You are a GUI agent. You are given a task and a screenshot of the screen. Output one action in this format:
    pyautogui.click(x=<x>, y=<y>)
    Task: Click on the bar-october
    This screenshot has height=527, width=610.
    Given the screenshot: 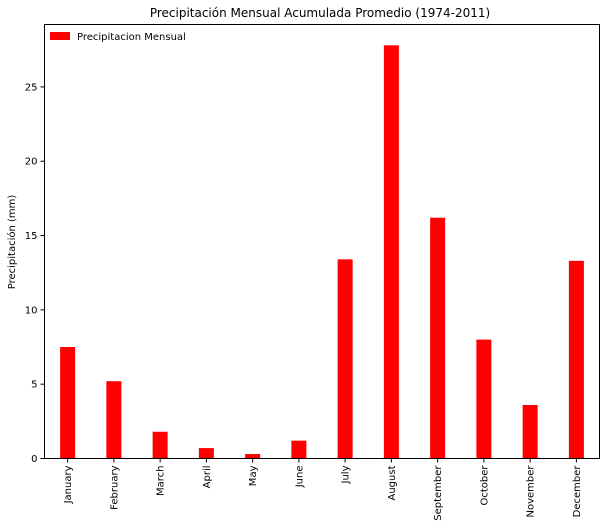 What is the action you would take?
    pyautogui.click(x=484, y=399)
    